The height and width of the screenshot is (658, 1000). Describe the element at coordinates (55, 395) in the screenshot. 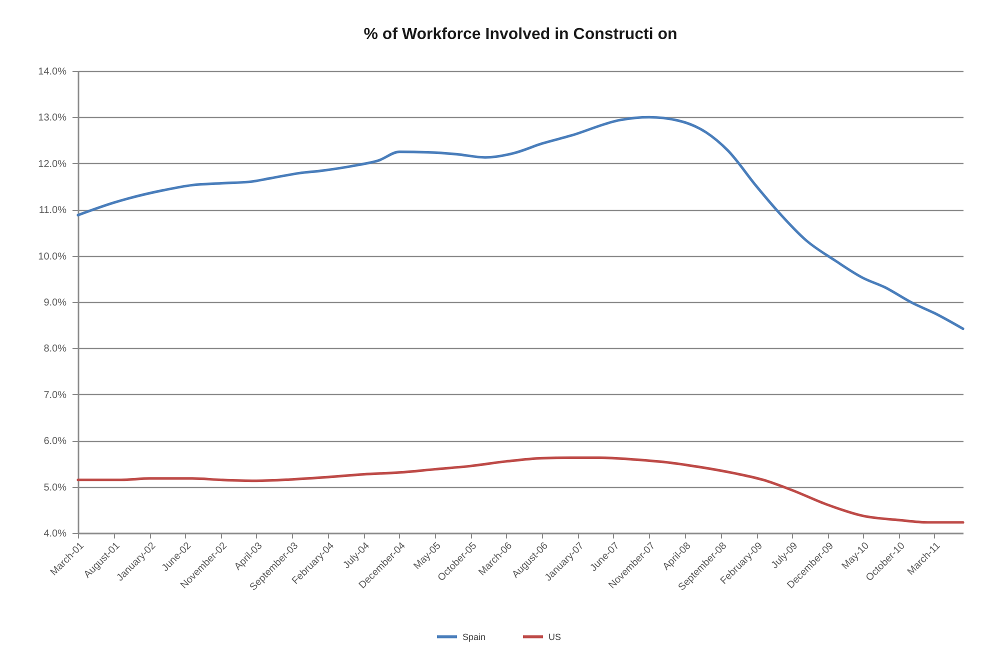

I see `y-tick-label: 7.0%` at that location.